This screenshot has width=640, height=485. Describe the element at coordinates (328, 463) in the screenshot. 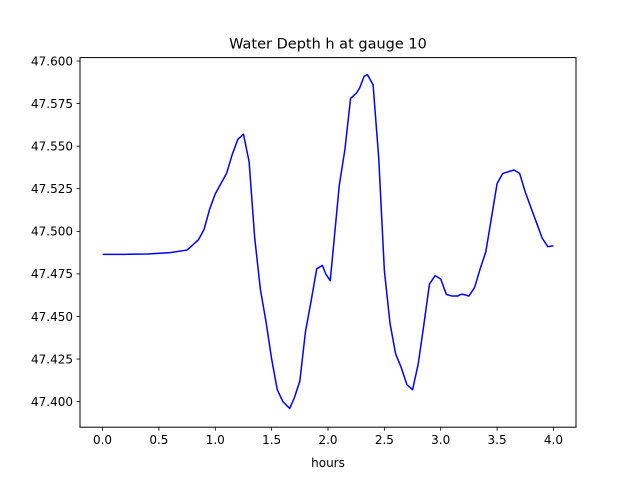

I see `x-axis-label: hours` at that location.